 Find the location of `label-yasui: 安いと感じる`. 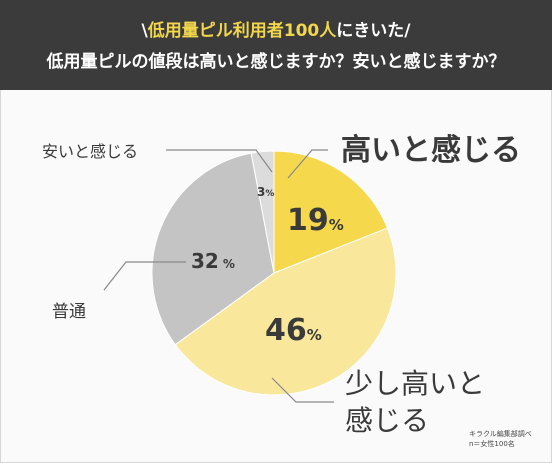

label-yasui: 安いと感じる is located at coordinates (90, 151).